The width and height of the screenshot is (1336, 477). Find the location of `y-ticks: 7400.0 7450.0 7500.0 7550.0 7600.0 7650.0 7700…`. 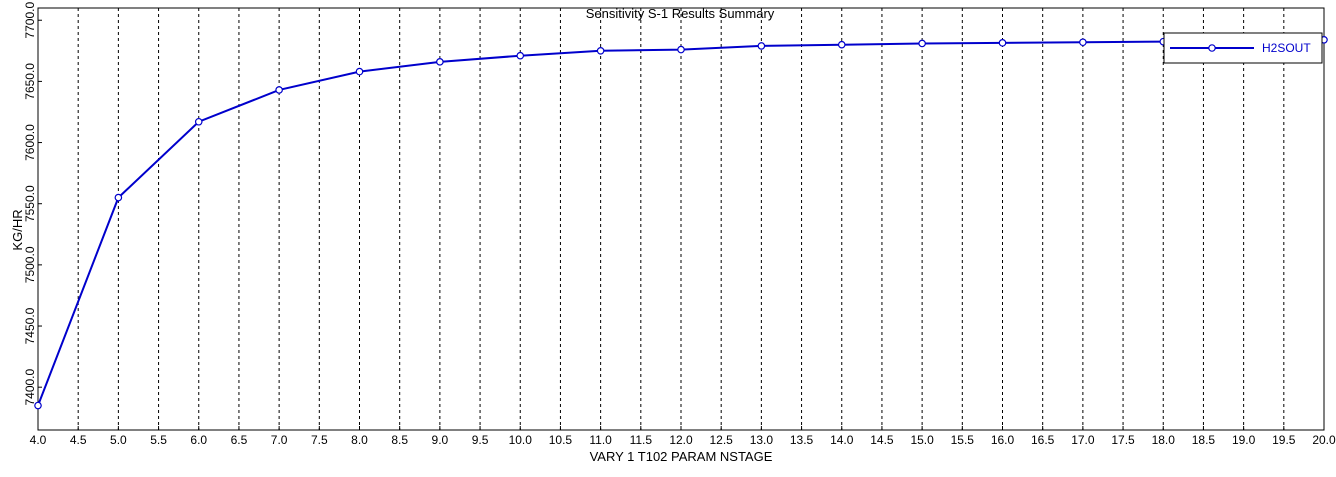

y-ticks: 7400.0 7450.0 7500.0 7550.0 7600.0 7650.0 7700… is located at coordinates (32, 204).